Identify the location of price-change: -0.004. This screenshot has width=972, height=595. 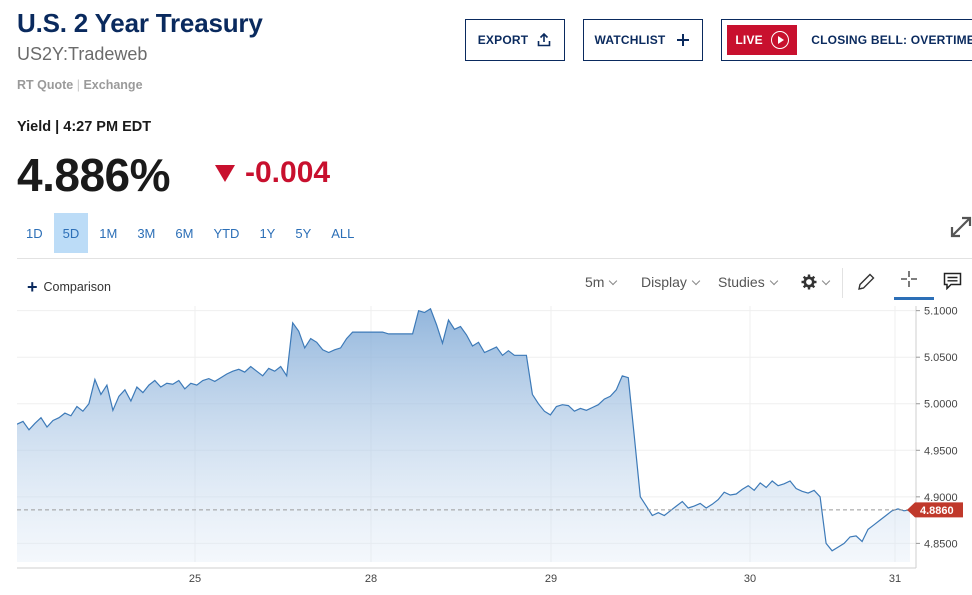
(272, 173).